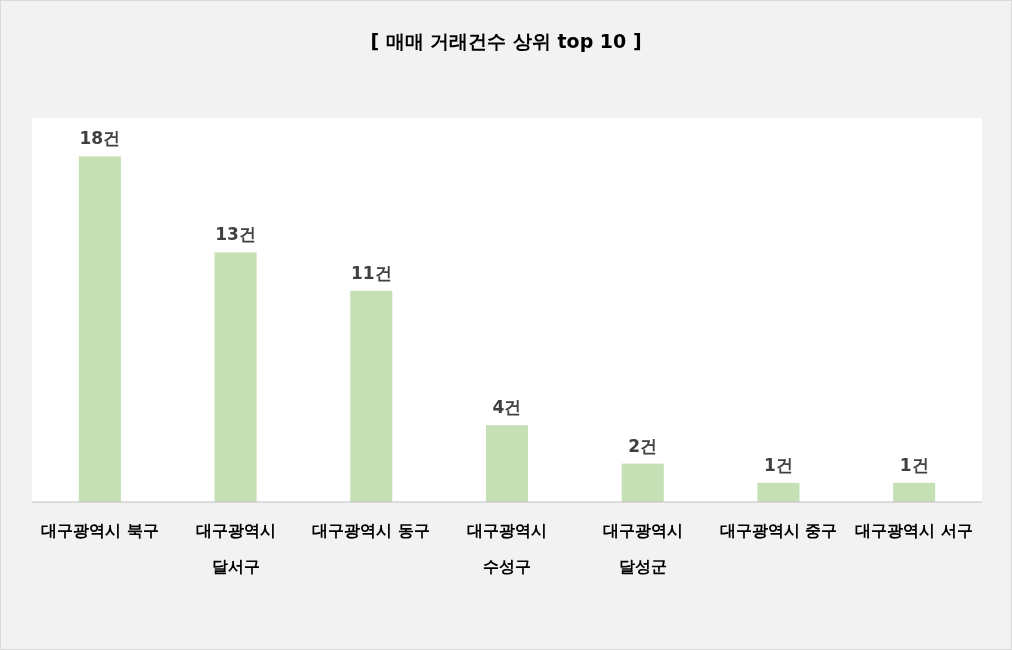  What do you see at coordinates (506, 41) in the screenshot?
I see `chart-title: [ 매매 거래건수 상위 top 10 ]` at bounding box center [506, 41].